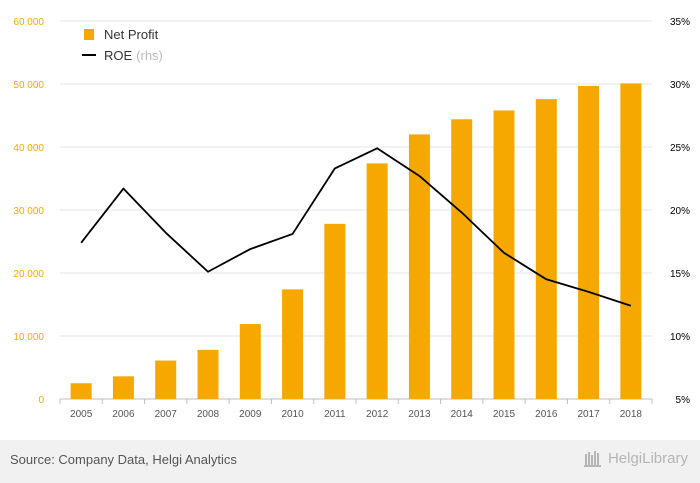 This screenshot has height=483, width=700. What do you see at coordinates (28, 148) in the screenshot?
I see `left-tick-label: 40 000` at bounding box center [28, 148].